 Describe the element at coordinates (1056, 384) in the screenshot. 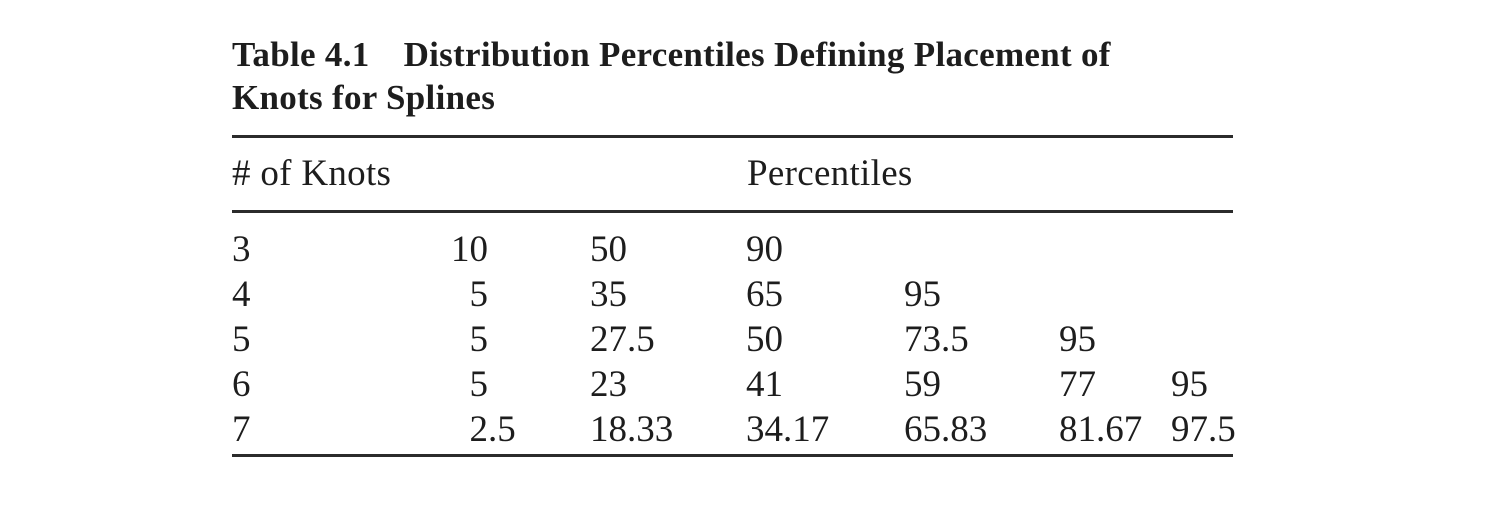

I see `percentile-cell: 77` at that location.